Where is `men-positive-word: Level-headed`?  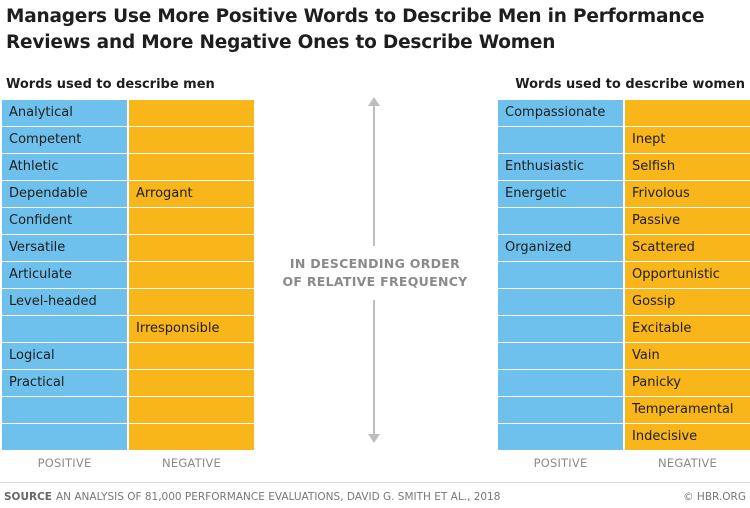 men-positive-word: Level-headed is located at coordinates (64, 302).